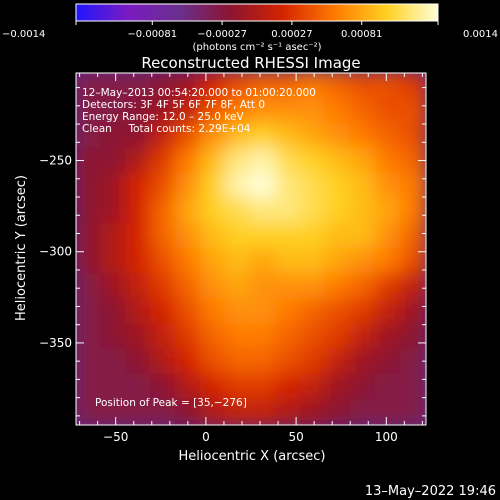 This screenshot has width=500, height=500. I want to click on chart-title: Reconstructed RHESSI Image, so click(250, 63).